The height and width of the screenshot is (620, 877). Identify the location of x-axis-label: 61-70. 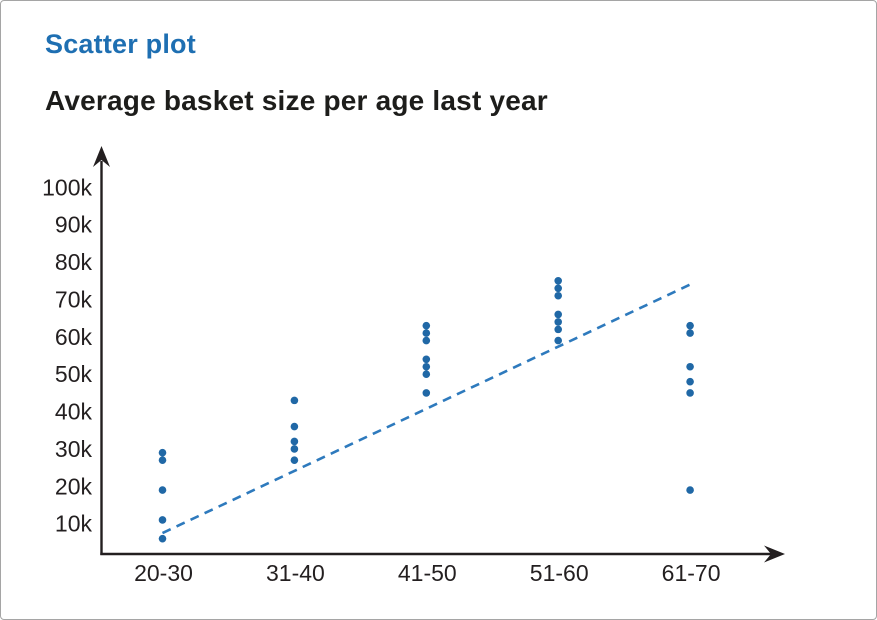
(691, 573).